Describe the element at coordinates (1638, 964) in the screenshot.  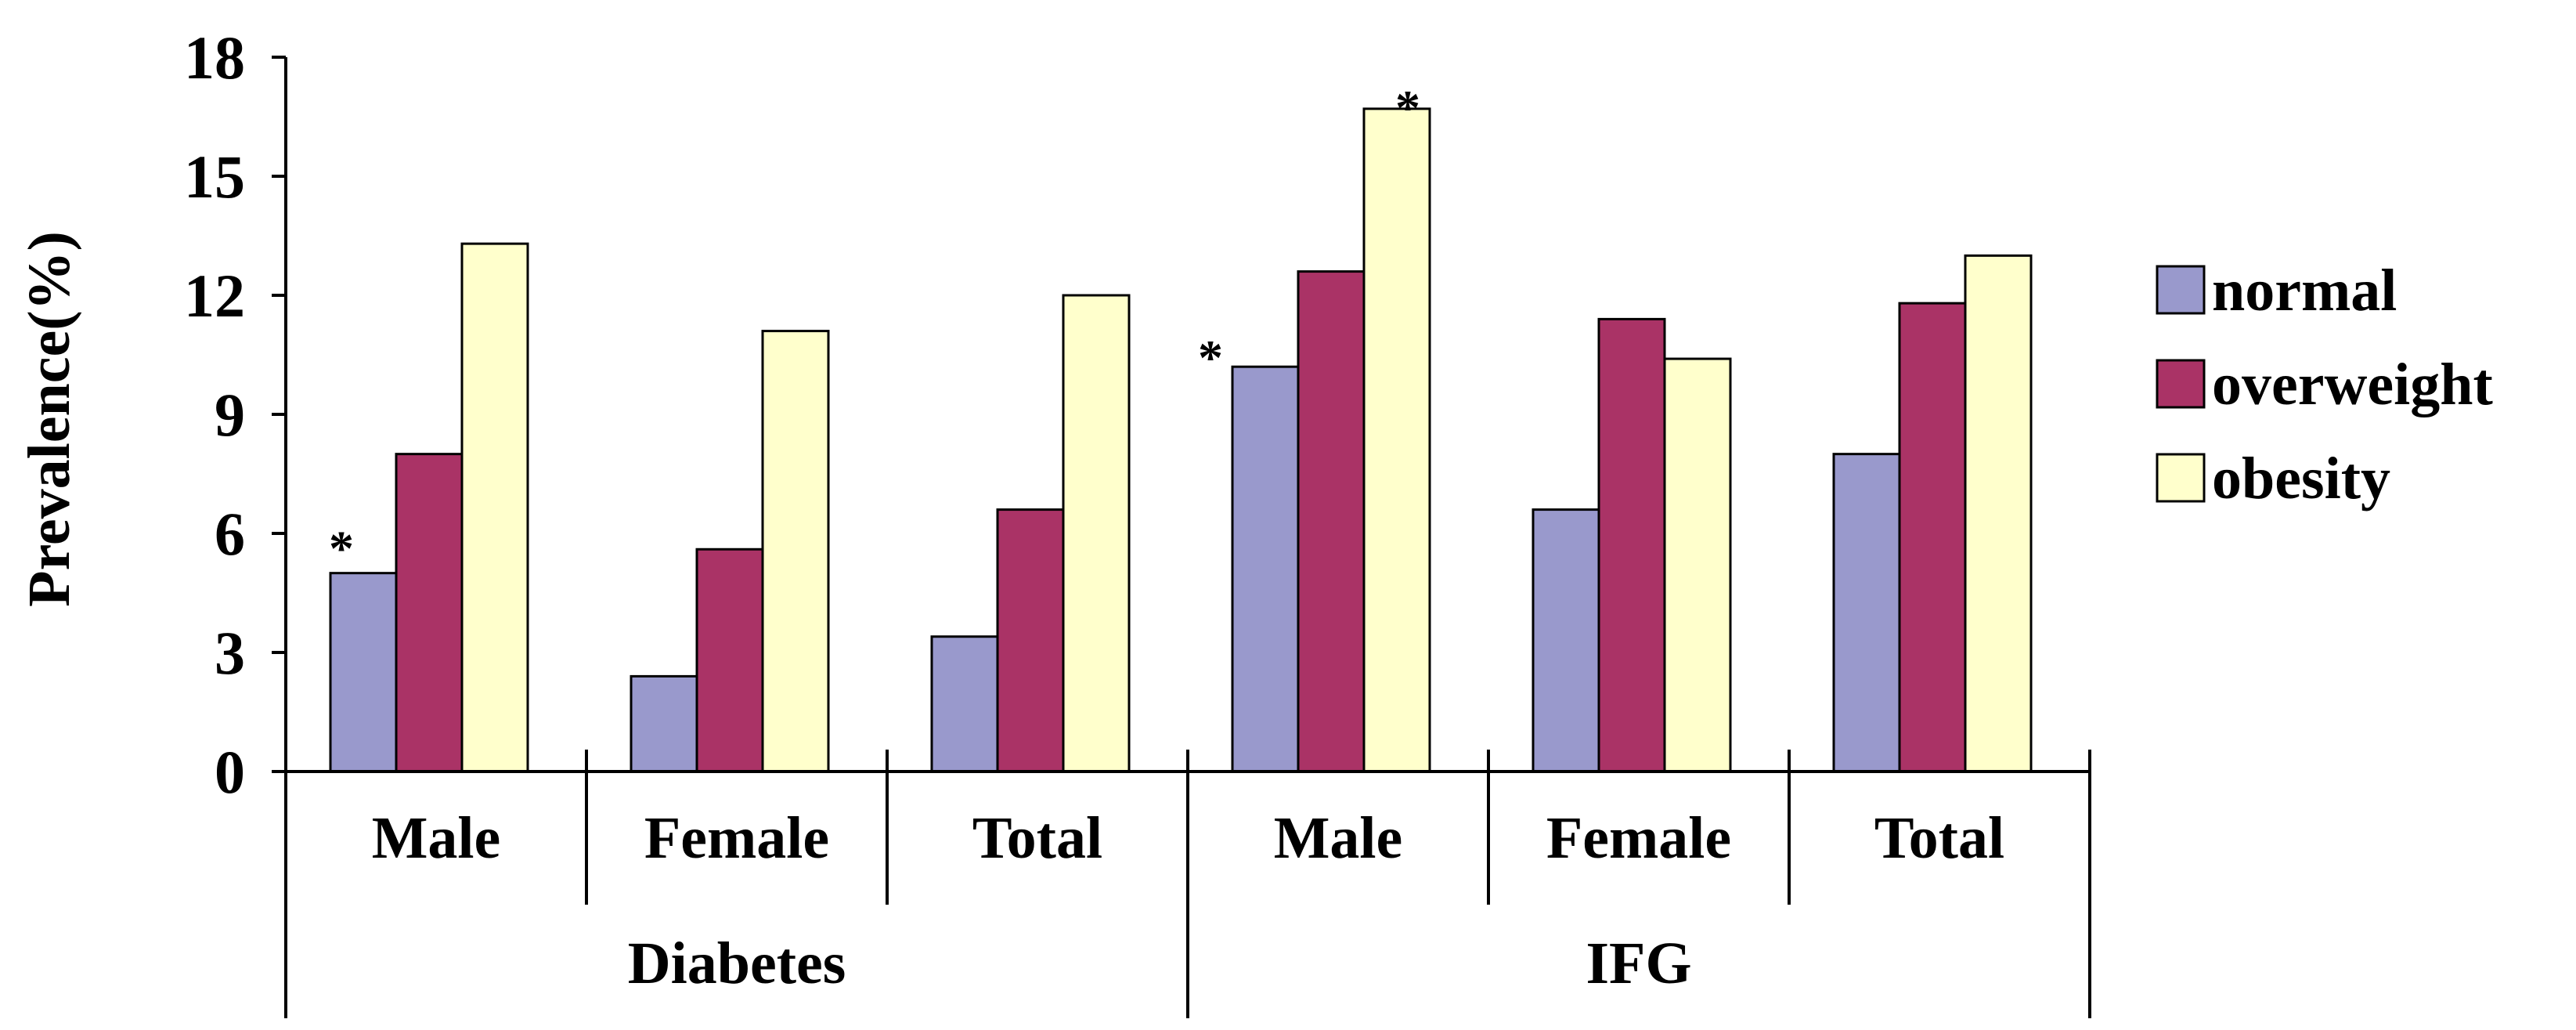
I see `x-group-label: IFG` at that location.